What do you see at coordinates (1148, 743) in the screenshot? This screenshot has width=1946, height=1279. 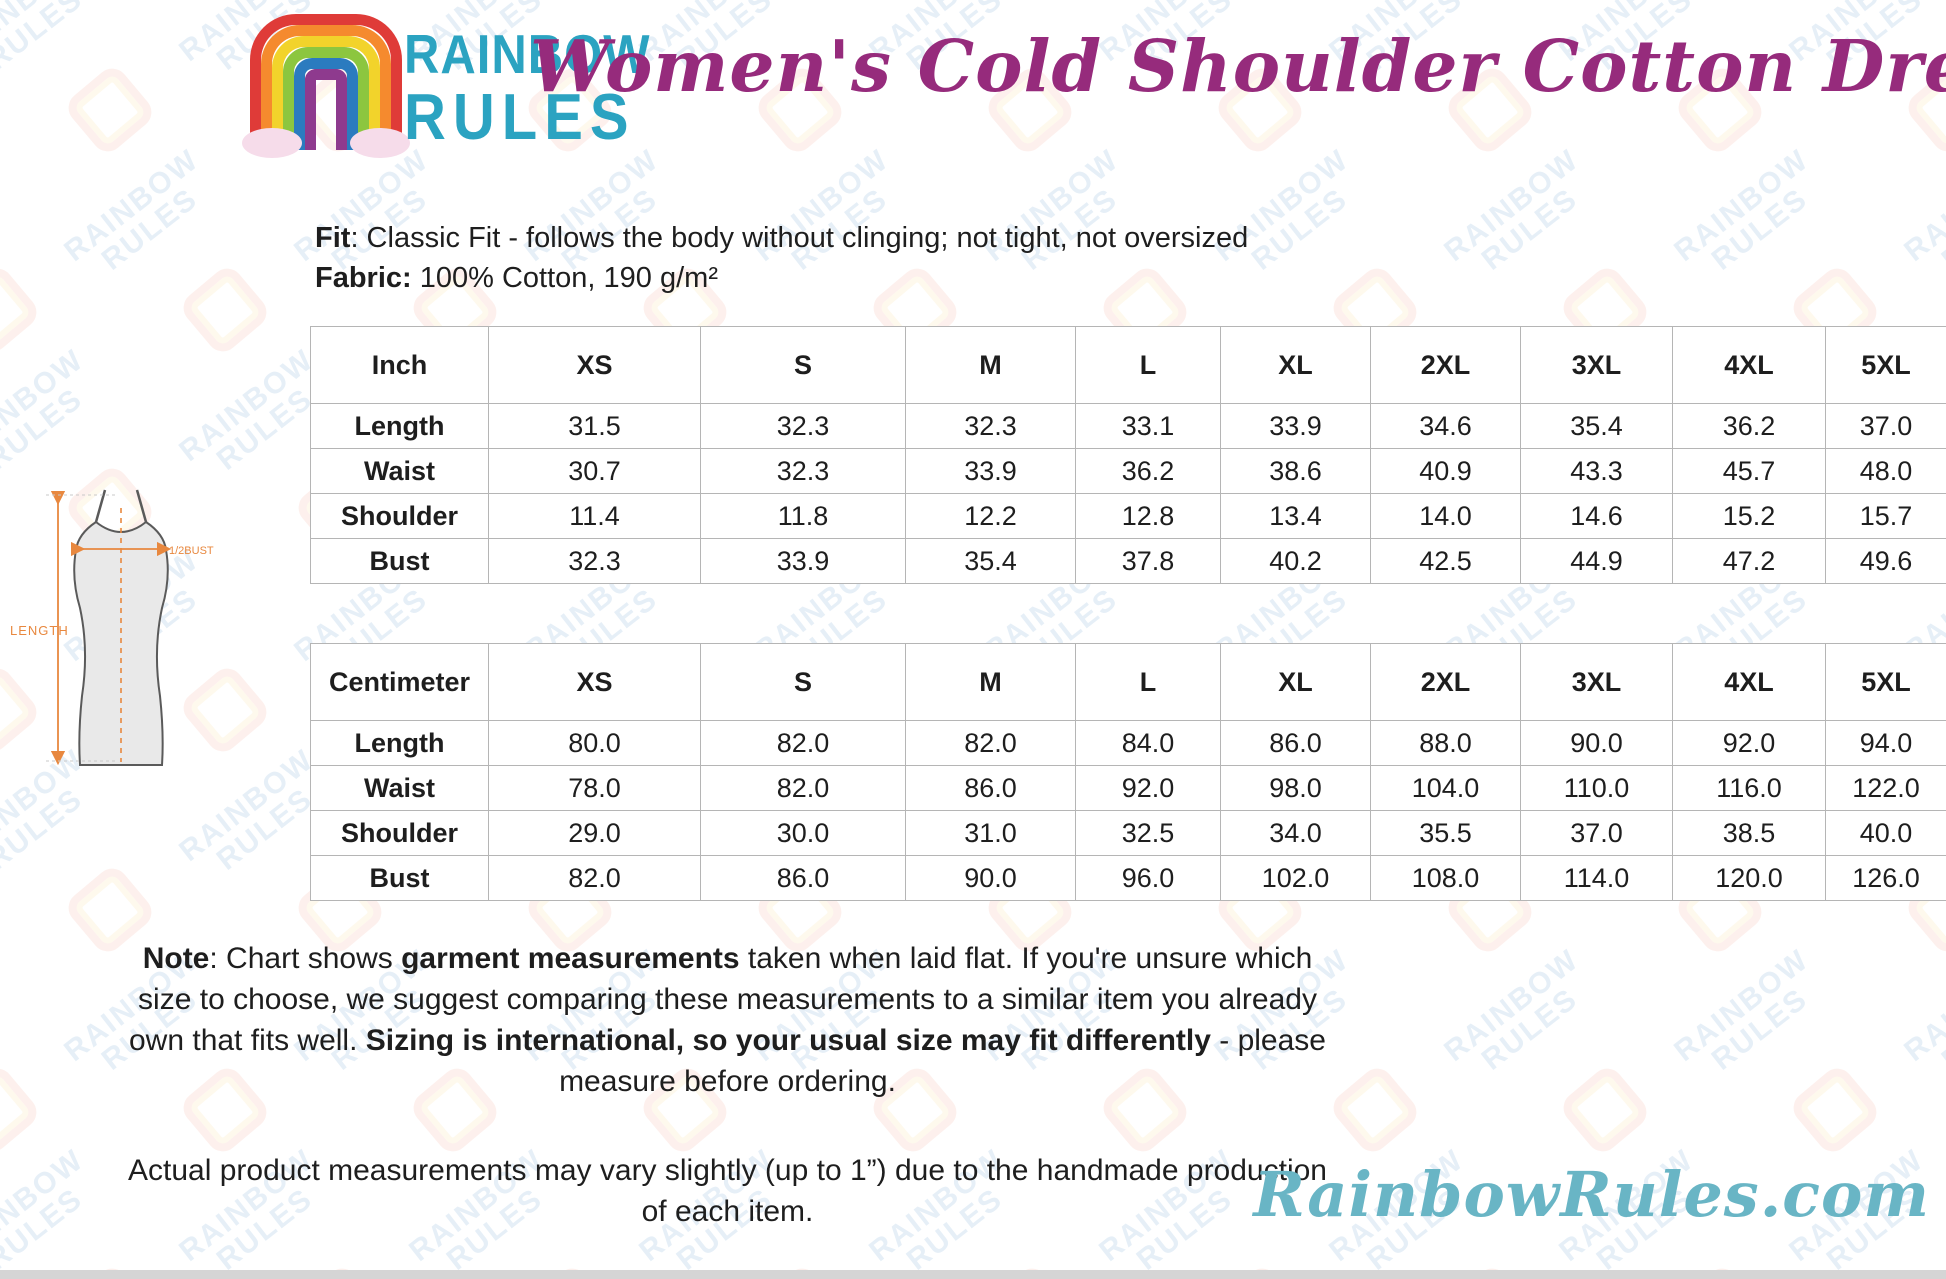 I see `measurement-value-cell: 84.0` at bounding box center [1148, 743].